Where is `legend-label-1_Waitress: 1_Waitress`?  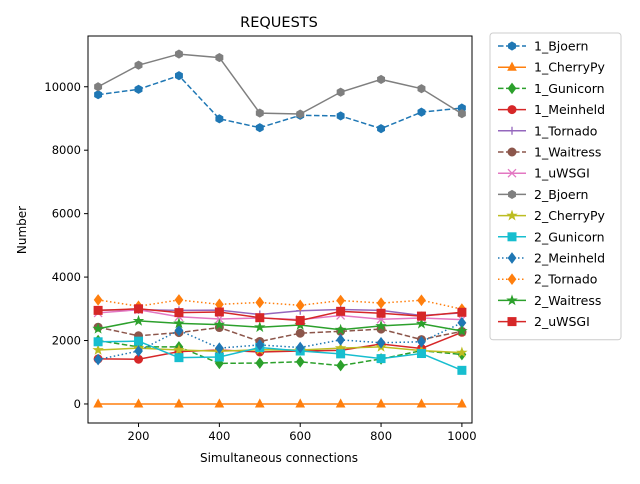
legend-label-1_Waitress: 1_Waitress is located at coordinates (567, 152).